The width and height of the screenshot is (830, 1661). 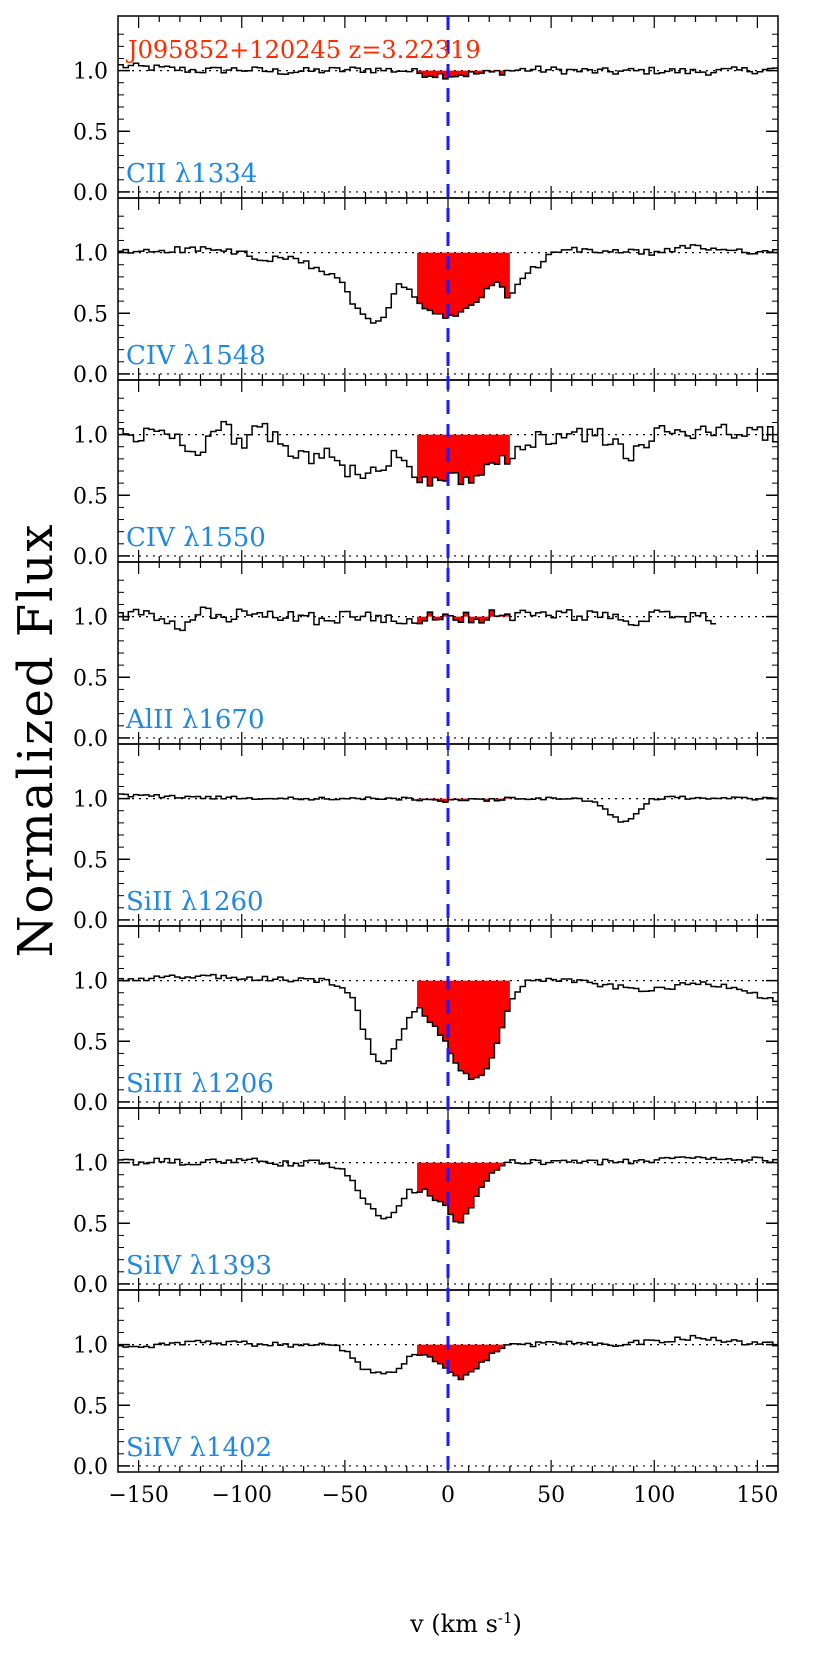 I want to click on x-axis-label-main: v (km s, so click(x=453, y=1624).